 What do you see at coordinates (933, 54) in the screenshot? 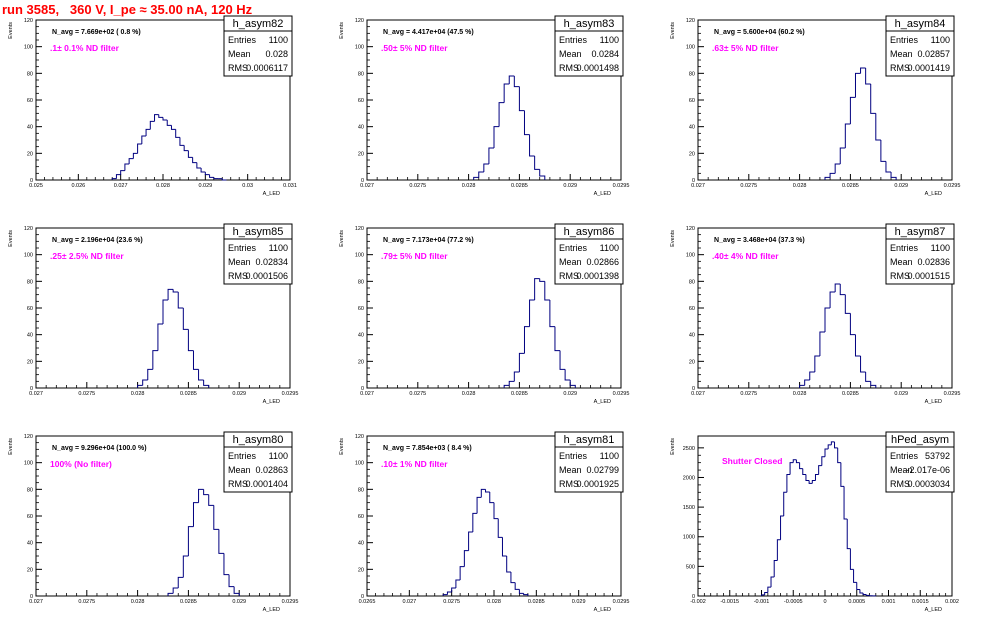
I see `stats-value: 0.02857` at bounding box center [933, 54].